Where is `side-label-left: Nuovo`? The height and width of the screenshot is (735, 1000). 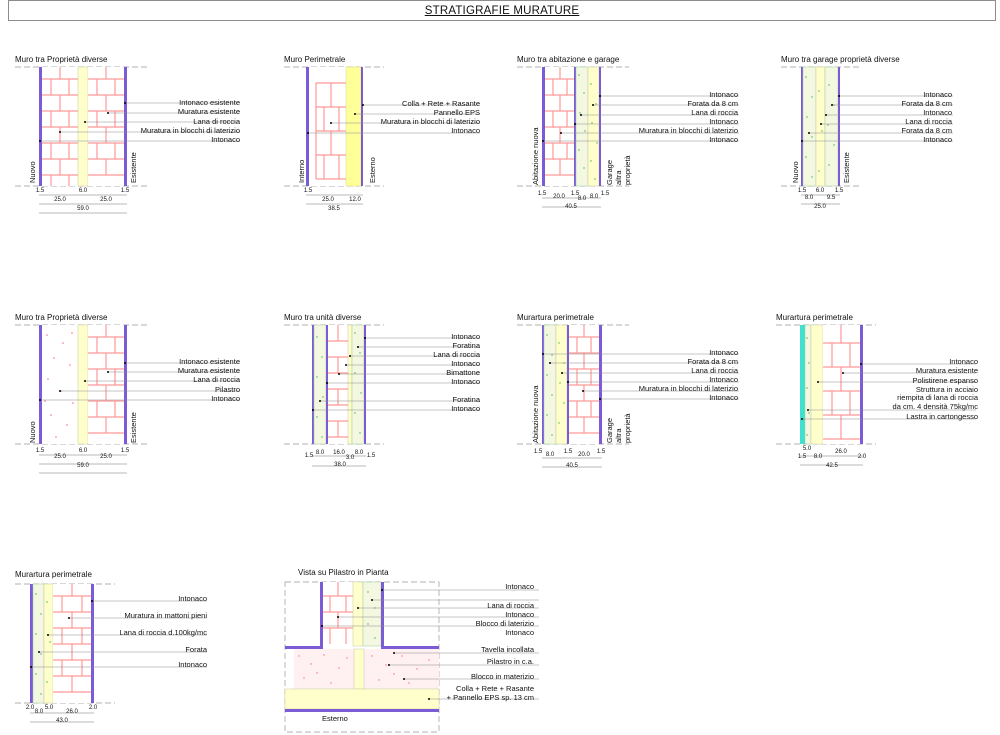
side-label-left: Nuovo is located at coordinates (32, 432).